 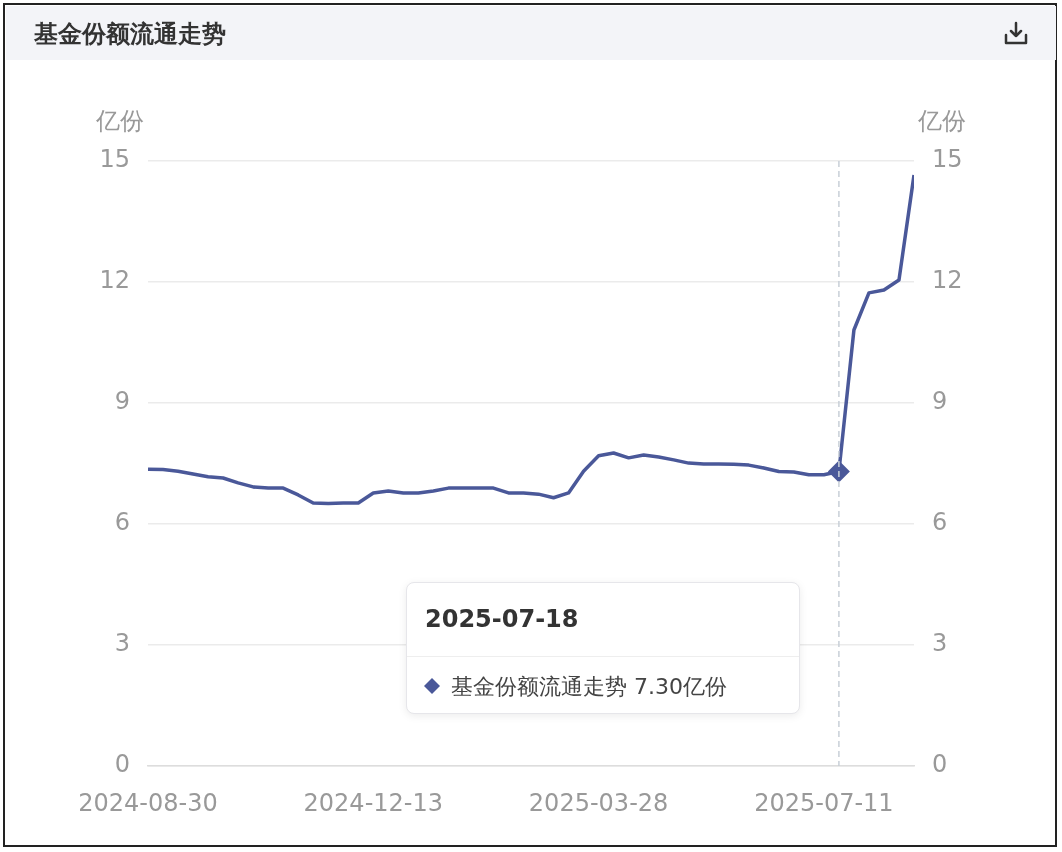 What do you see at coordinates (940, 522) in the screenshot?
I see `y2-tick-label: 6` at bounding box center [940, 522].